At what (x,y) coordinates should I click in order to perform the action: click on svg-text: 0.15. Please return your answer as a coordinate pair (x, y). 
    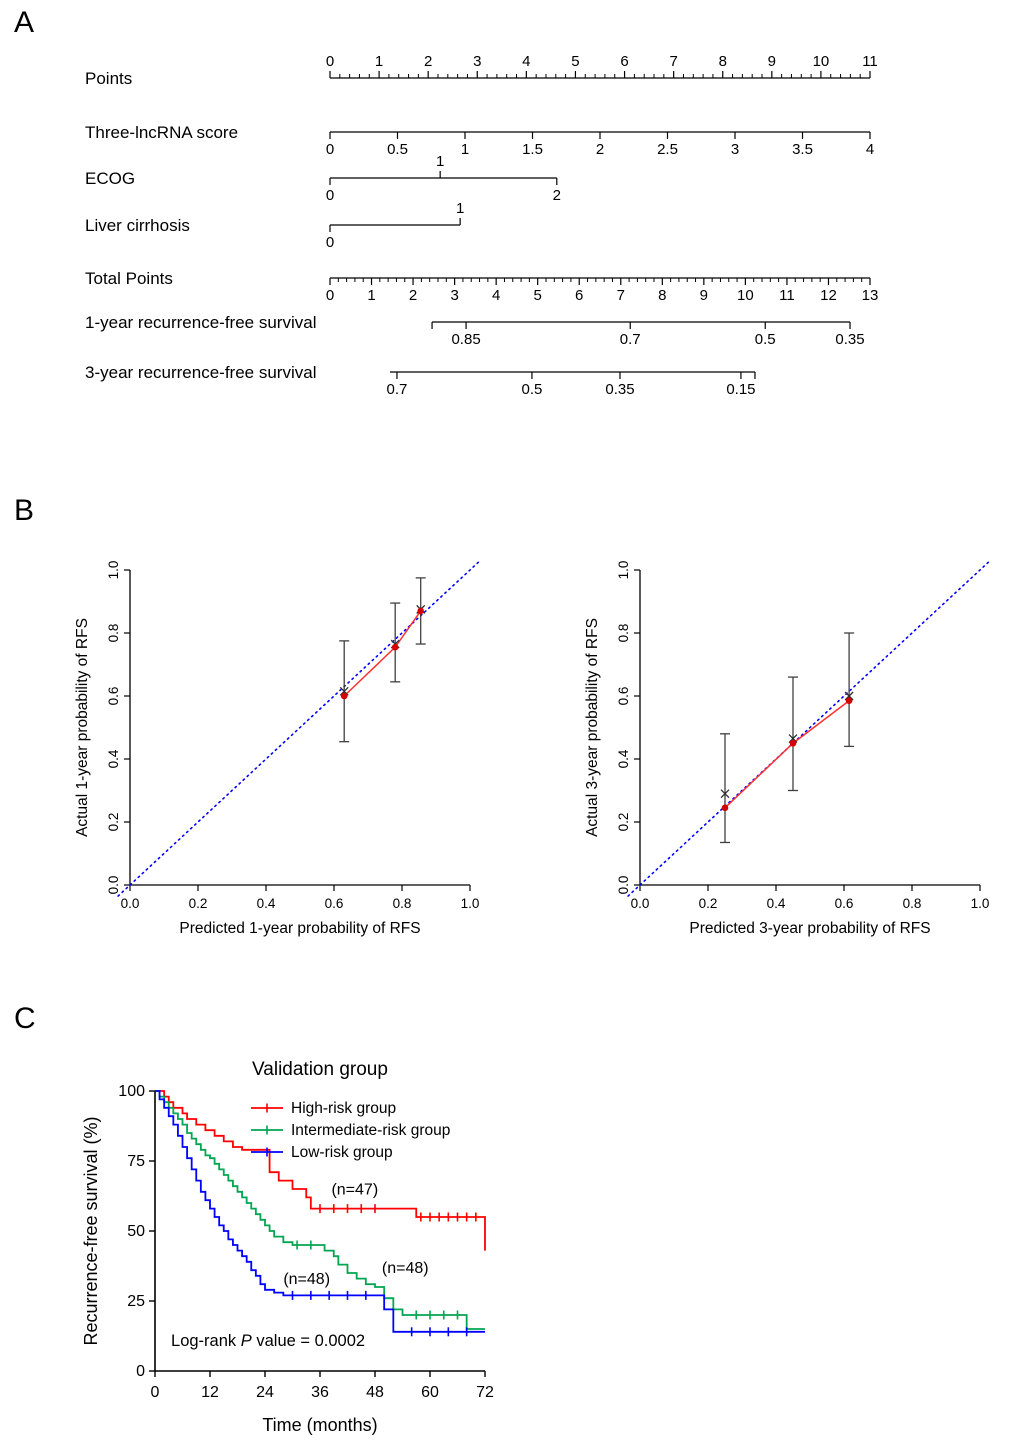
    Looking at the image, I should click on (740, 389).